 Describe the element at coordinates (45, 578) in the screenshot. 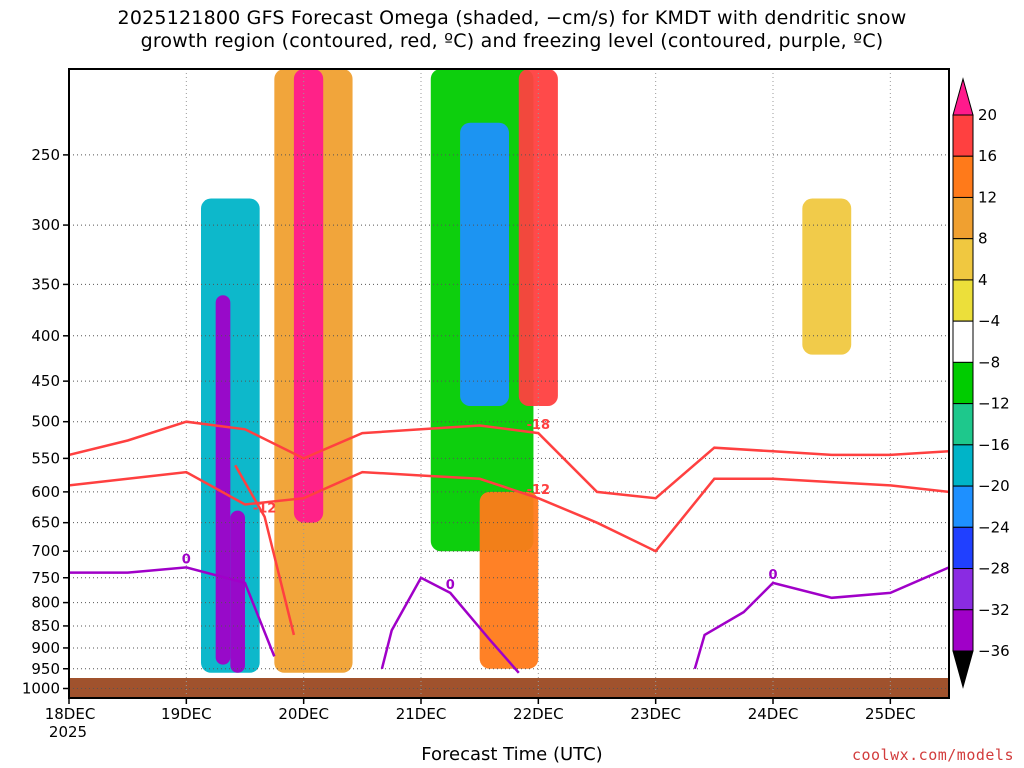

I see `y-tick-label: 750` at that location.